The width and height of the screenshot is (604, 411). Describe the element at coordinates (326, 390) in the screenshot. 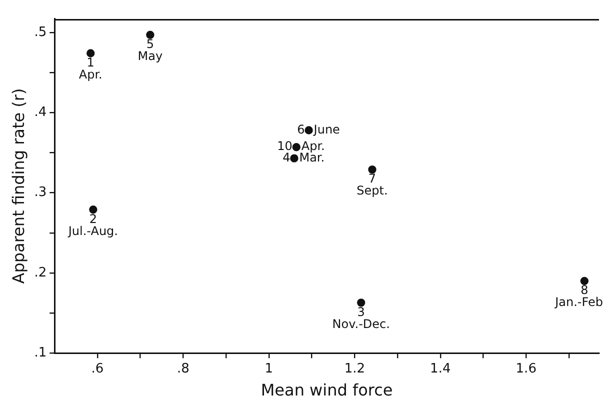

I see `x-axis-title: Mean wind force` at that location.